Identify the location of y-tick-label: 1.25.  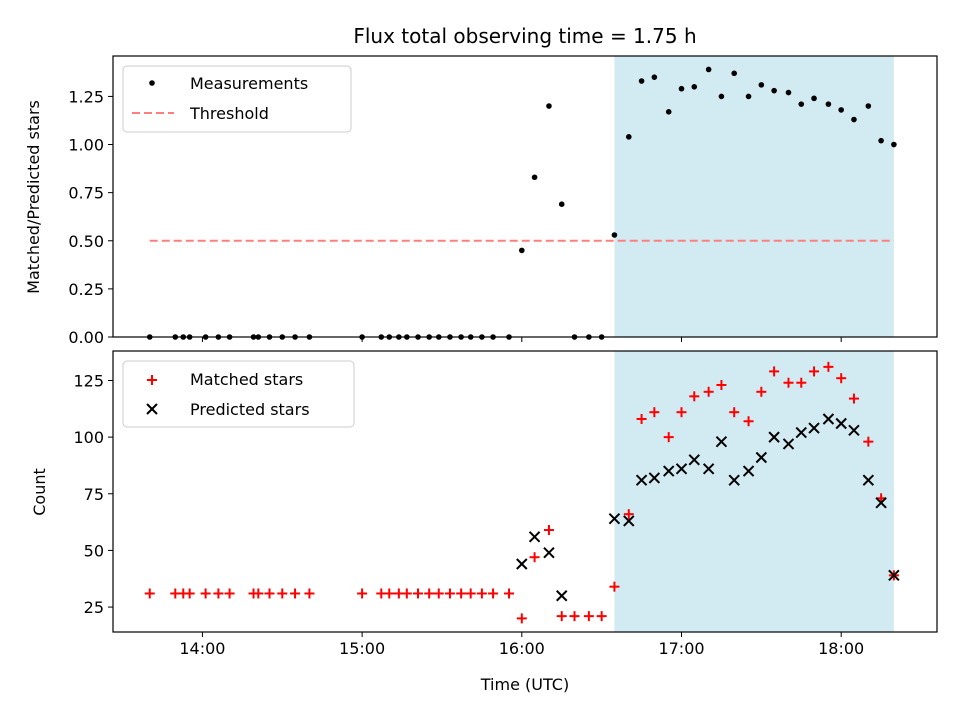
(86, 96).